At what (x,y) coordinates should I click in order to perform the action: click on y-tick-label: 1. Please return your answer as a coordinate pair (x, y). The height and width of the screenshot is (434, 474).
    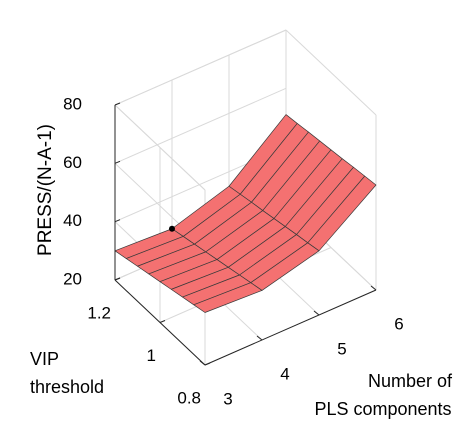
    Looking at the image, I should click on (151, 355).